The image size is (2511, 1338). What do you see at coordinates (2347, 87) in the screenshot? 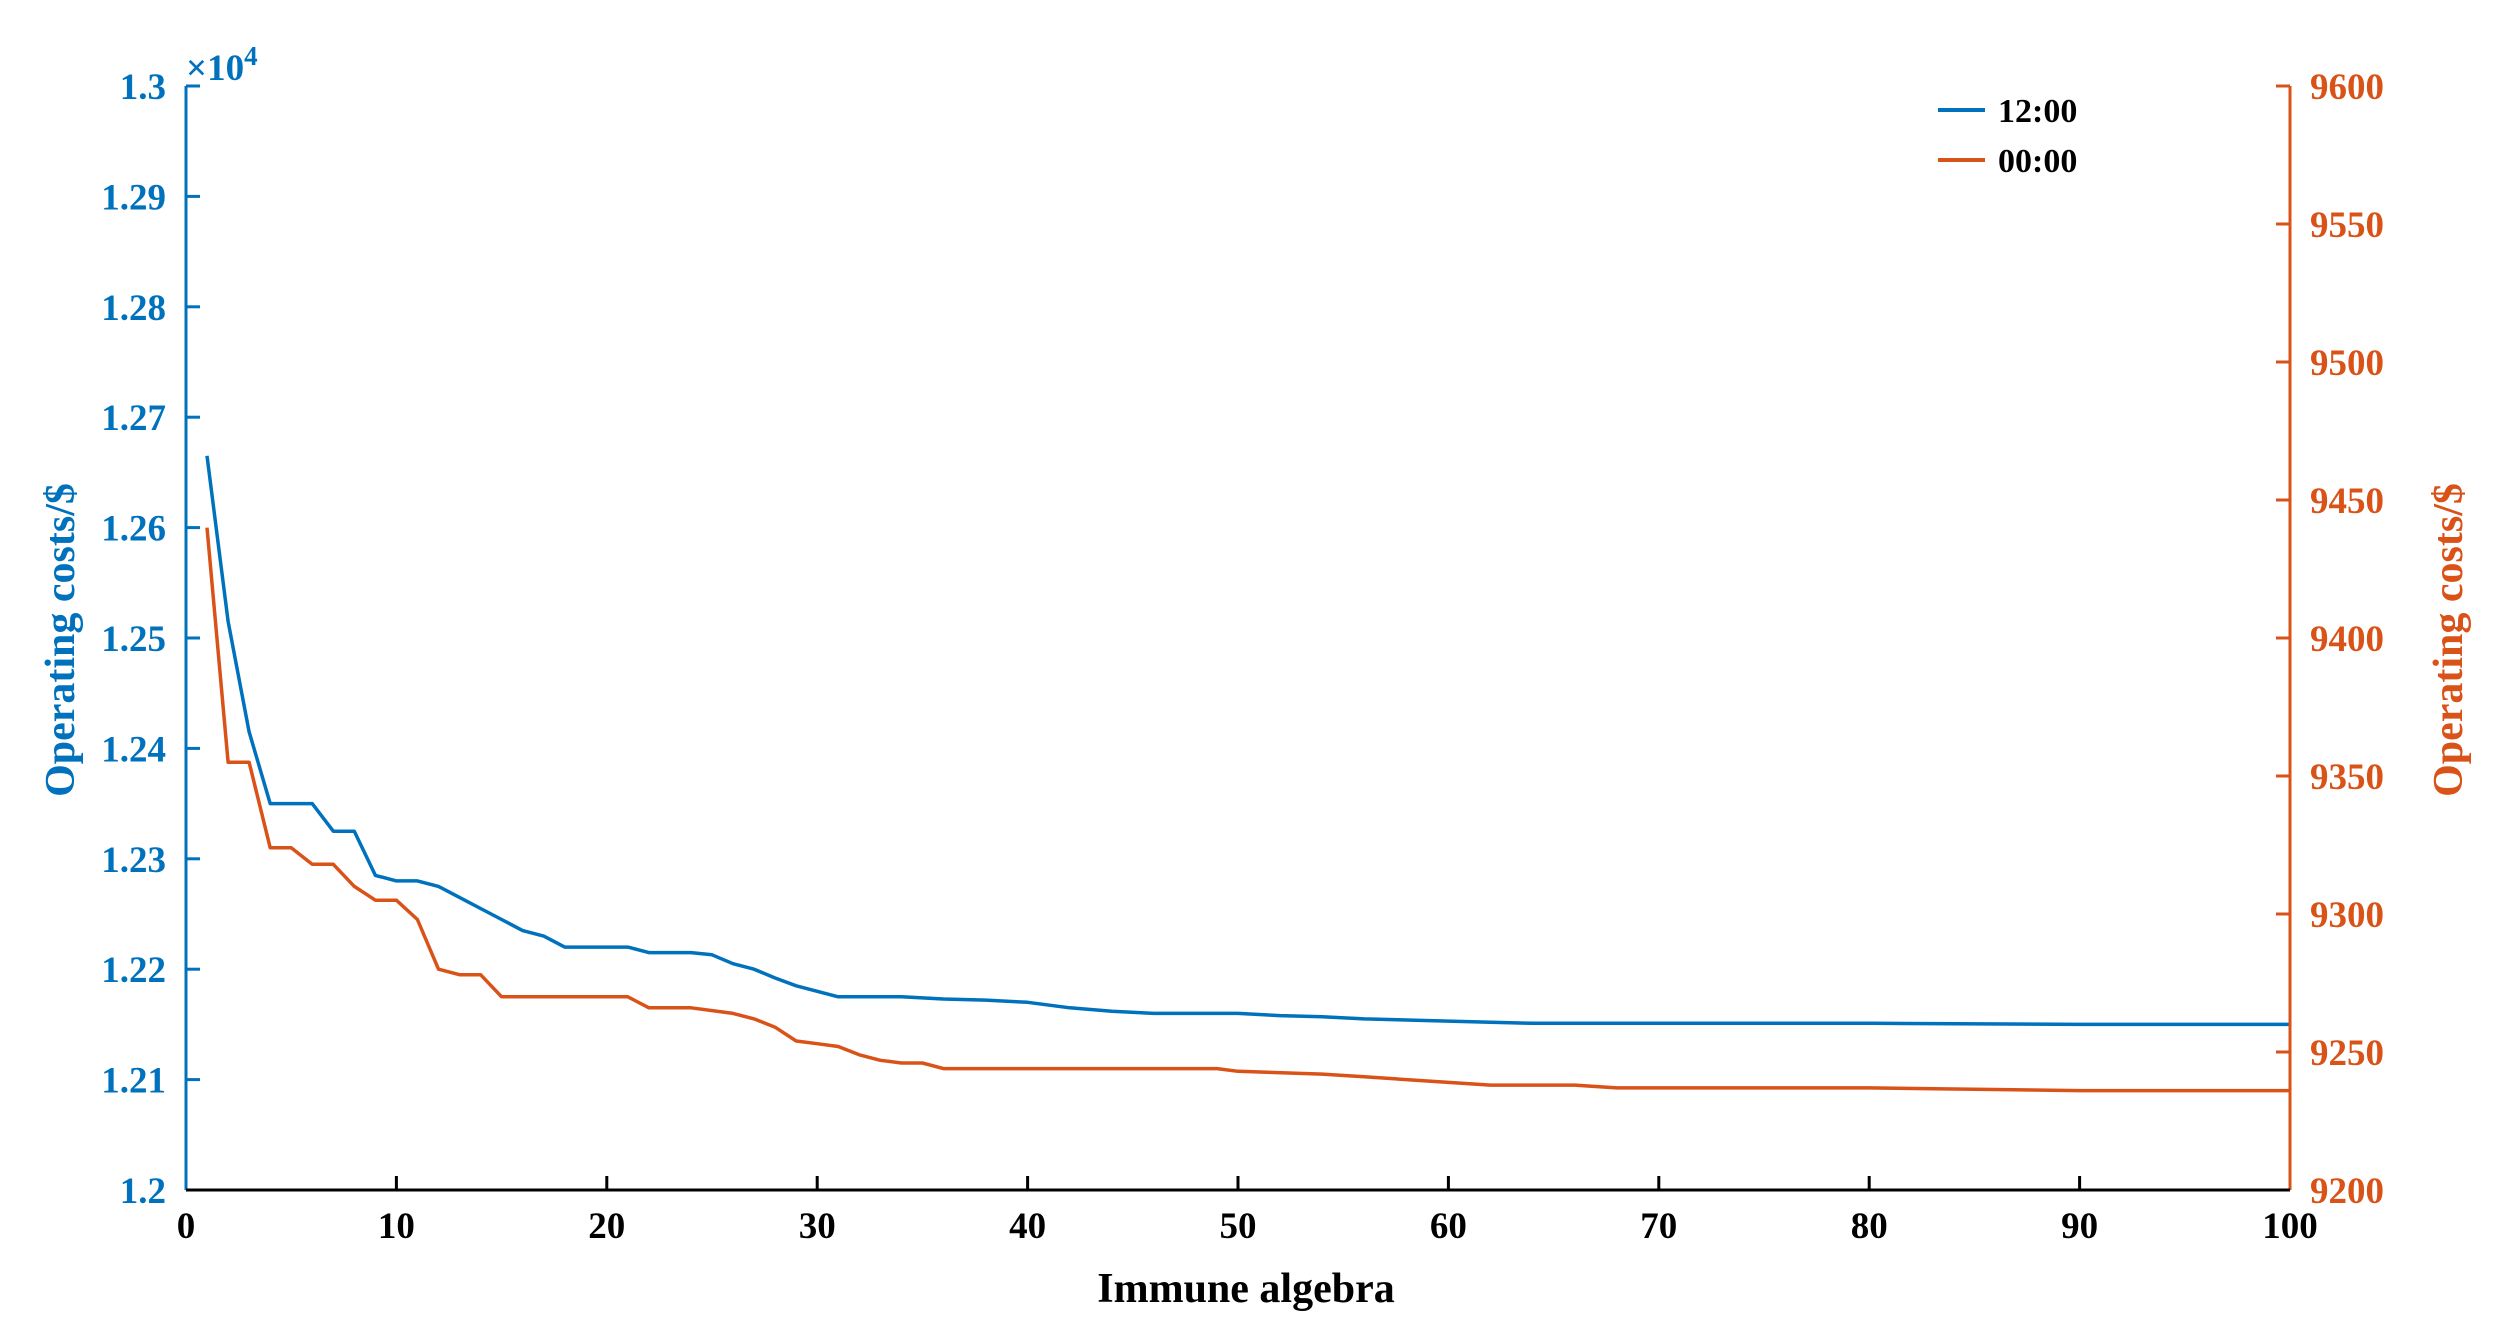
I see `right-tick-label: 9600` at bounding box center [2347, 87].